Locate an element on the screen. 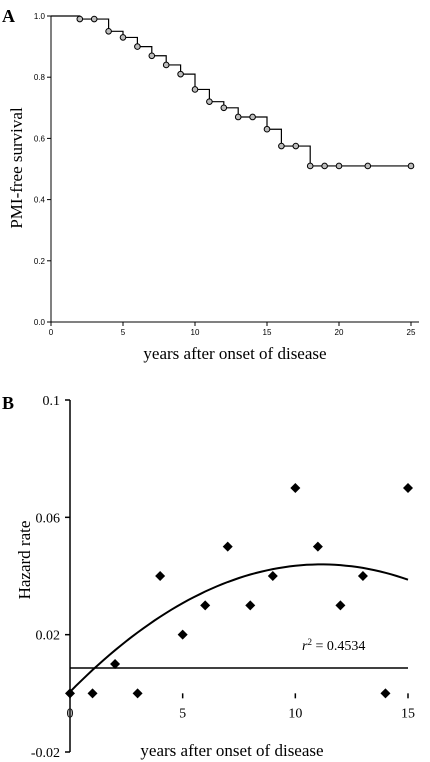  panel-b-y-tick-label: 0.06 is located at coordinates (48, 518).